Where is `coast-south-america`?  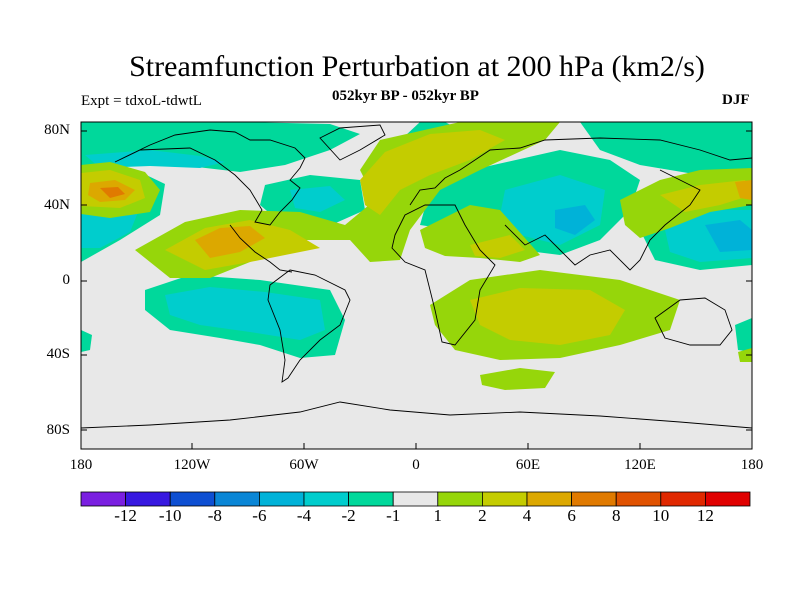
coast-south-america is located at coordinates (309, 326).